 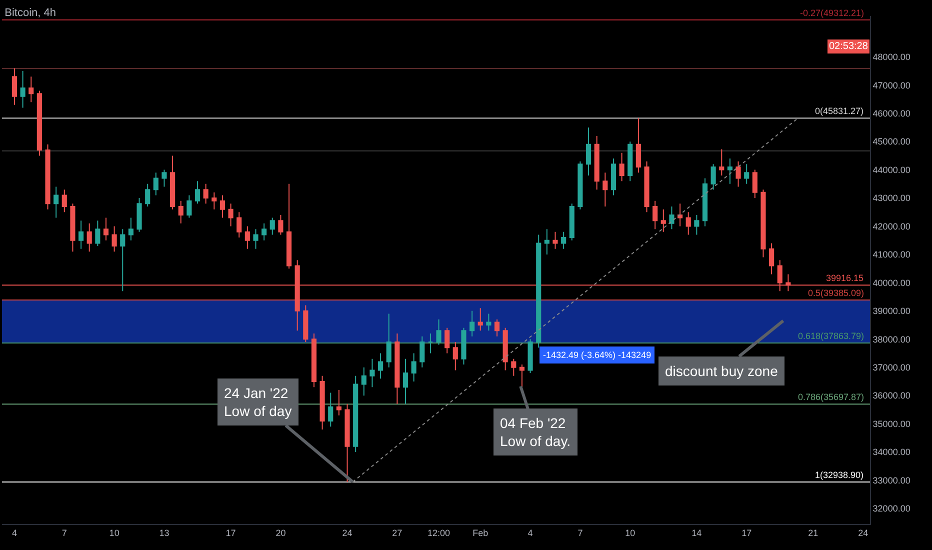 I want to click on y-tick-label: 39000.00, so click(x=891, y=311).